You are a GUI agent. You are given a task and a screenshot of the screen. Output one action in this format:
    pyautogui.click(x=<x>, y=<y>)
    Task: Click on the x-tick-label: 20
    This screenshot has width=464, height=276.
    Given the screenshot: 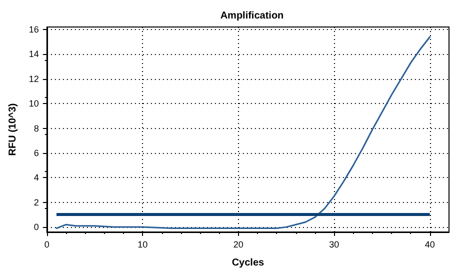 What is the action you would take?
    pyautogui.click(x=238, y=245)
    